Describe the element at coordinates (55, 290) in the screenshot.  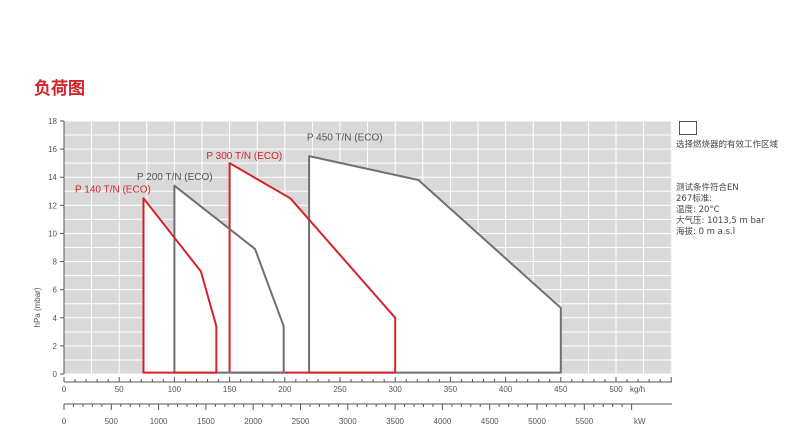
I see `y-tick-label: 6` at that location.